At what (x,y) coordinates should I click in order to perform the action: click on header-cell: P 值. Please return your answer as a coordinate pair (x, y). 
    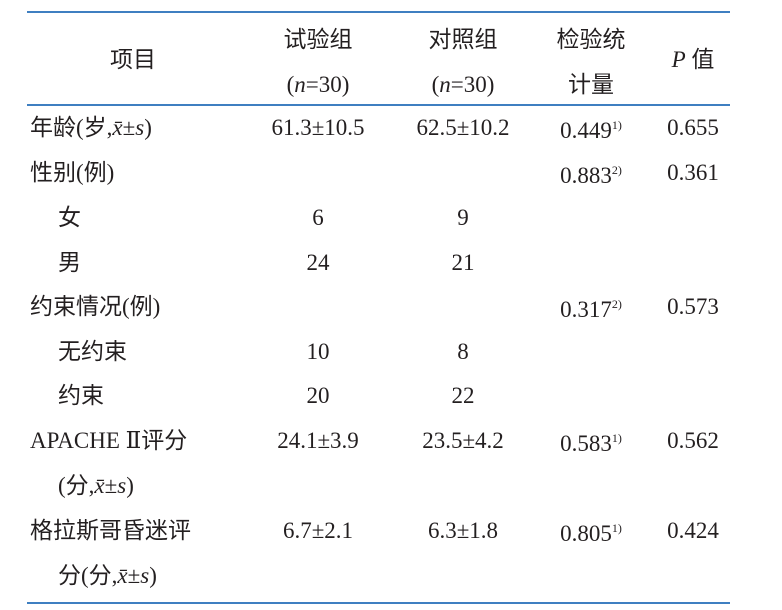
    Looking at the image, I should click on (693, 59).